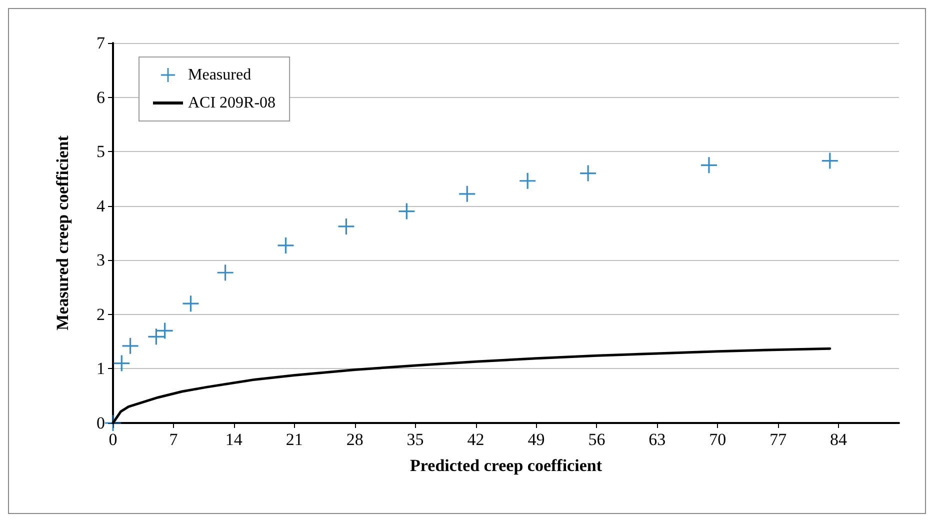 The width and height of the screenshot is (936, 524). Describe the element at coordinates (506, 465) in the screenshot. I see `x-axis-title: Predicted creep coefficient` at that location.